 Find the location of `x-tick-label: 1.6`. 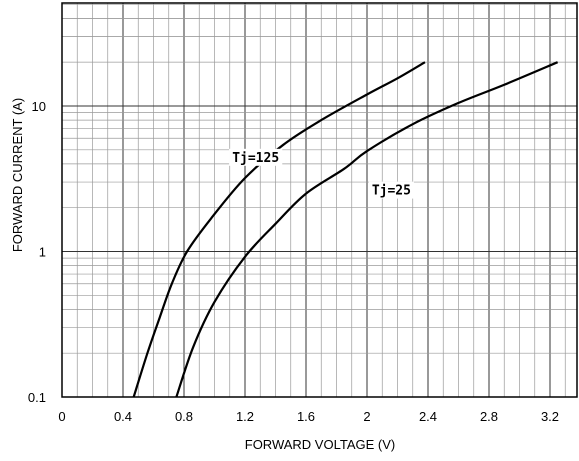

x-tick-label: 1.6 is located at coordinates (306, 416).